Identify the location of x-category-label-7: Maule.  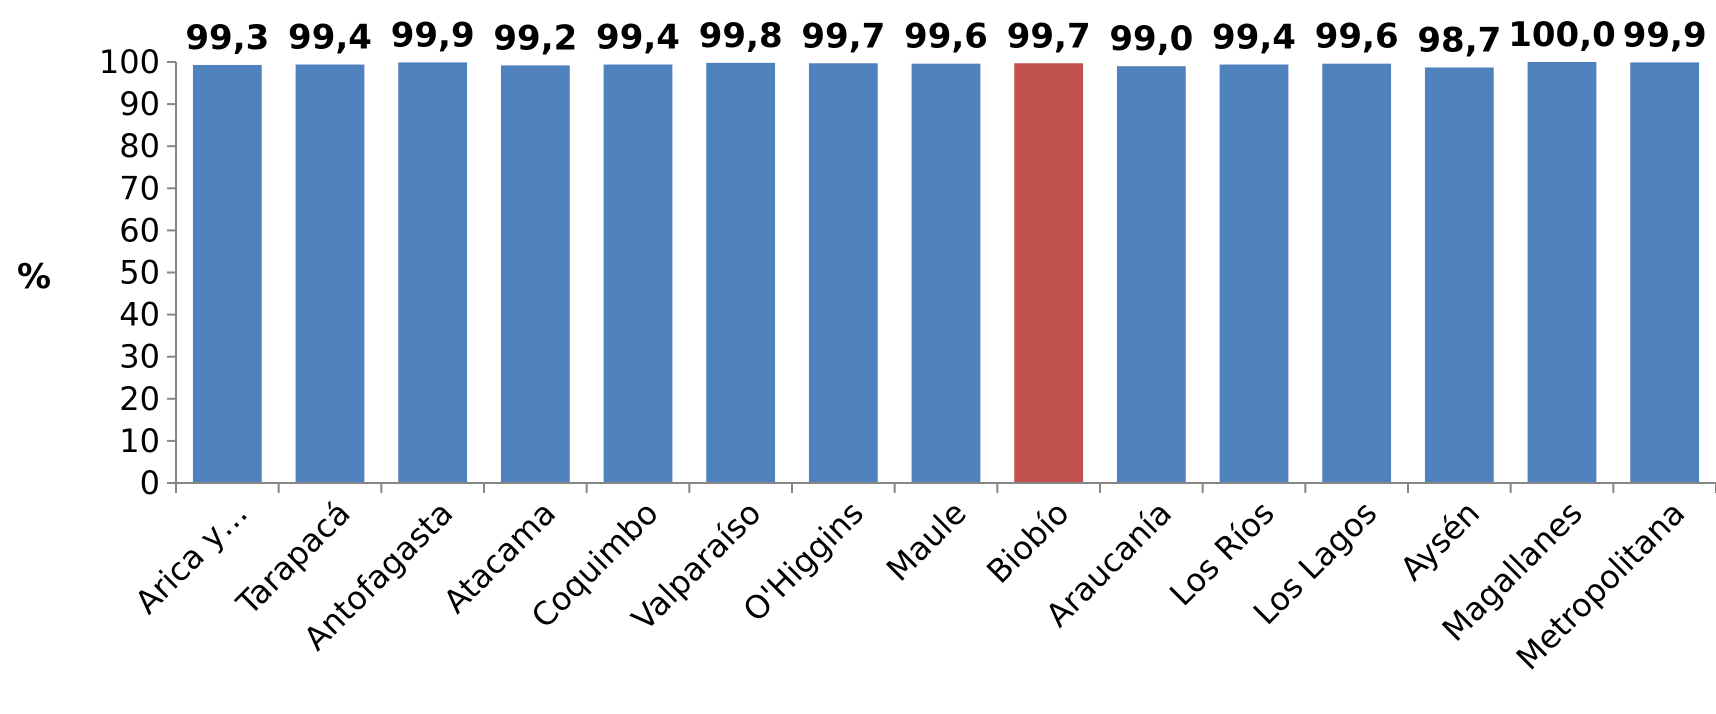
(926, 541).